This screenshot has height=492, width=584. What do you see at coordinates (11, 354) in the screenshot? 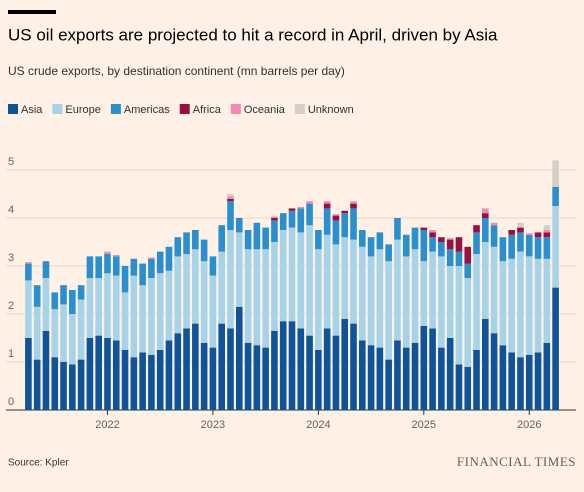
I see `y-tick-label: 1` at bounding box center [11, 354].